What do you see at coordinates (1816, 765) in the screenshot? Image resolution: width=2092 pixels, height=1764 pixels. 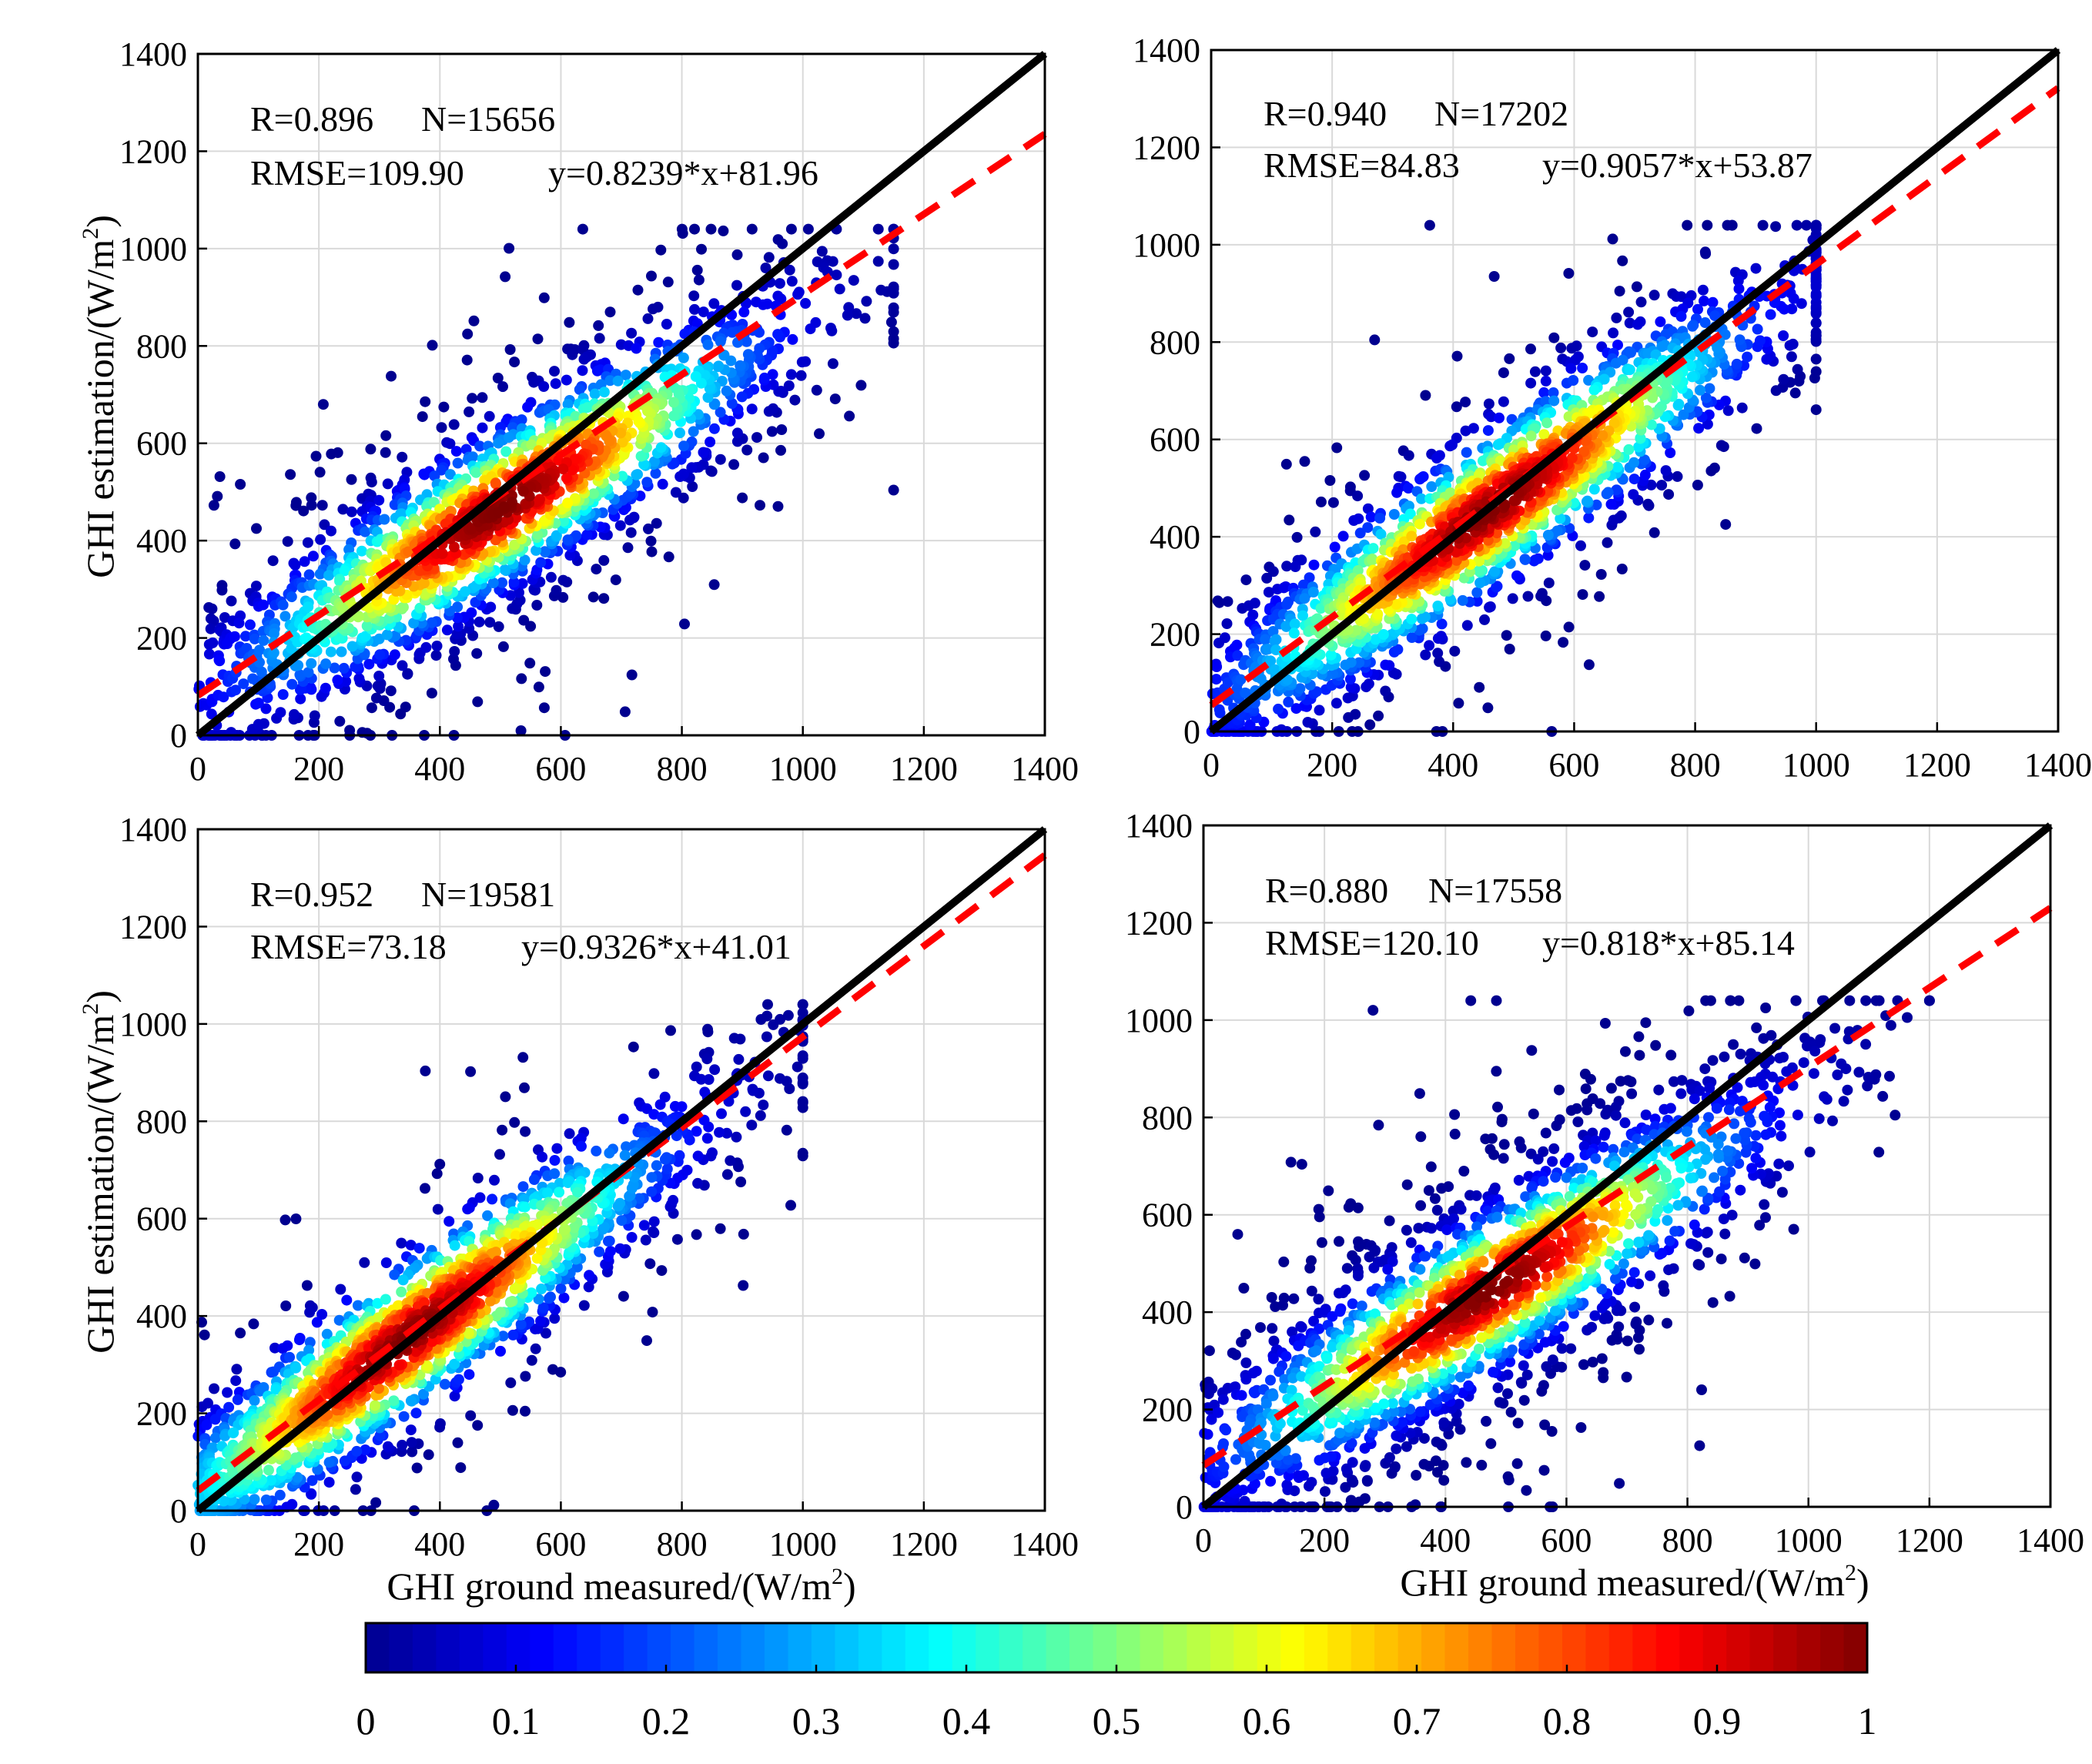 I see `x-tick-label: 1000` at bounding box center [1816, 765].